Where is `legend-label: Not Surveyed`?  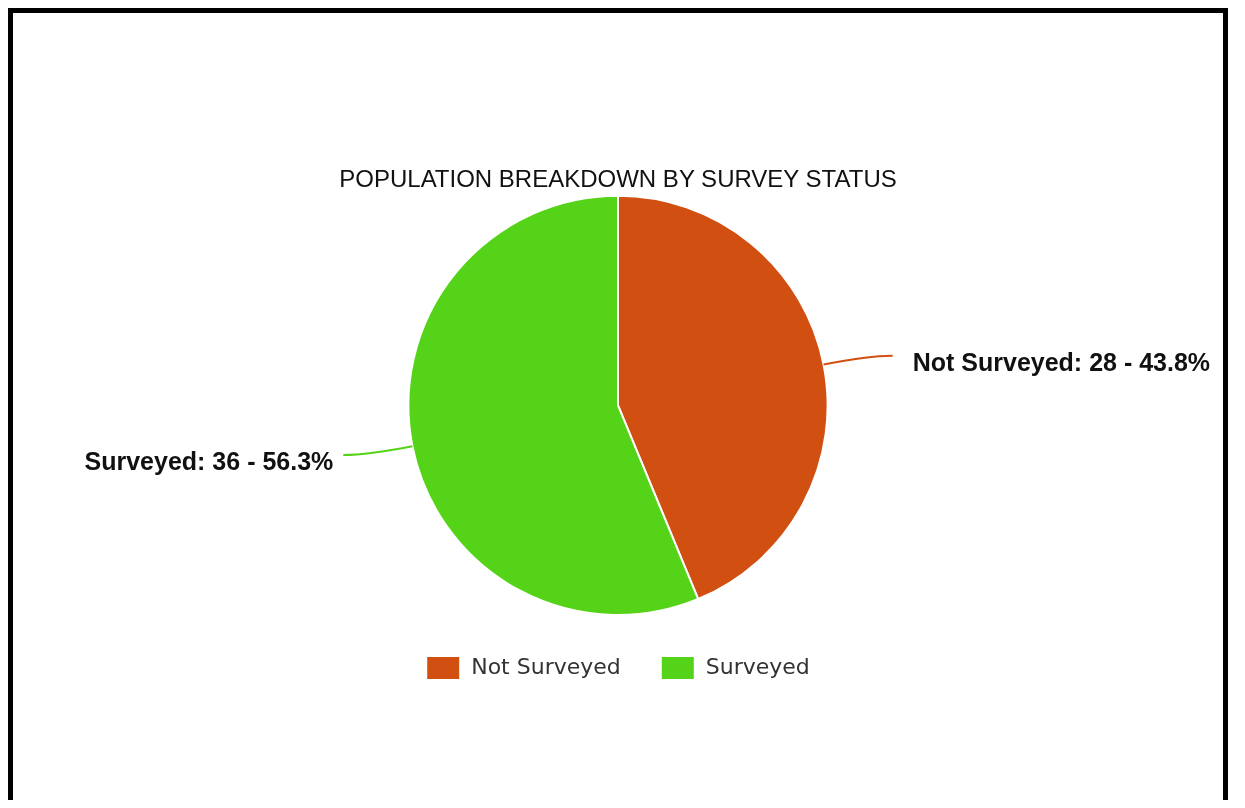
legend-label: Not Surveyed is located at coordinates (546, 666).